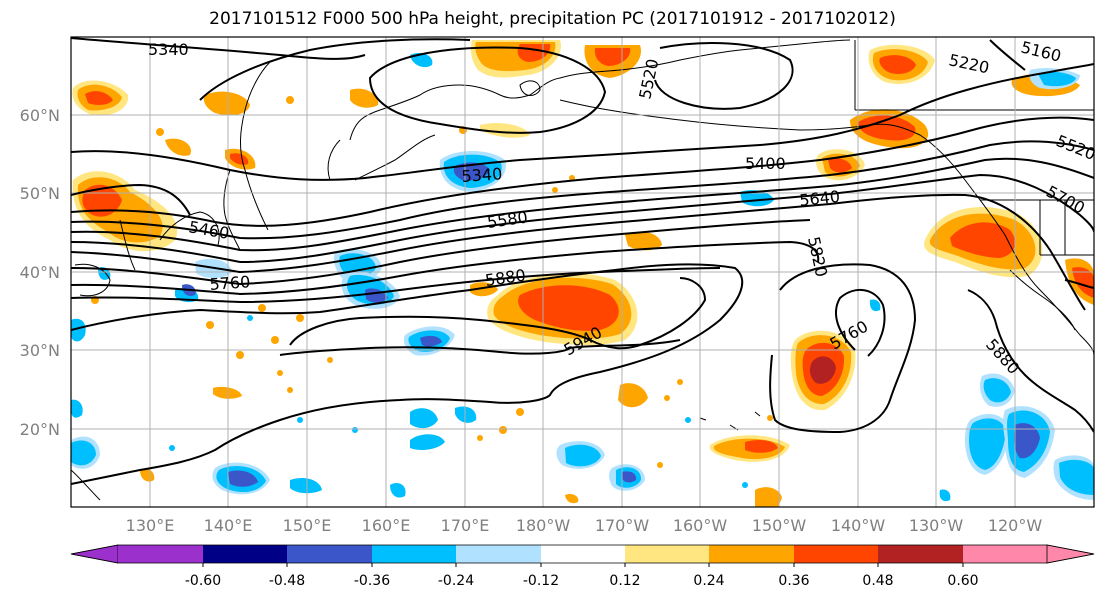  What do you see at coordinates (203, 581) in the screenshot?
I see `colorbar-tick-label: -0.60` at bounding box center [203, 581].